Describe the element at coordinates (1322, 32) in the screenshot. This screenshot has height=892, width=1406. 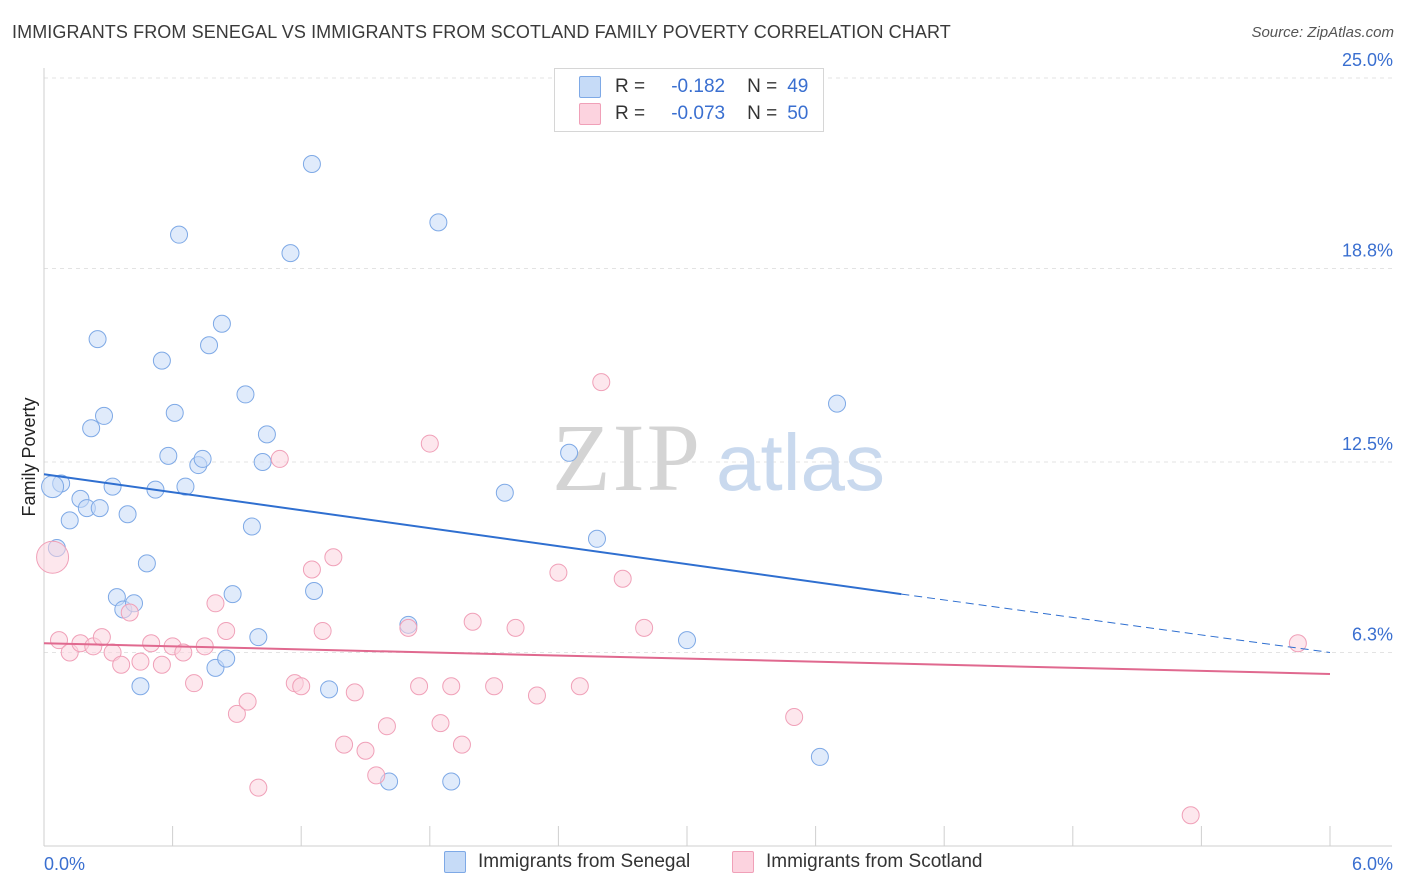
I see `source-label: Source: ZipAtlas.com` at that location.